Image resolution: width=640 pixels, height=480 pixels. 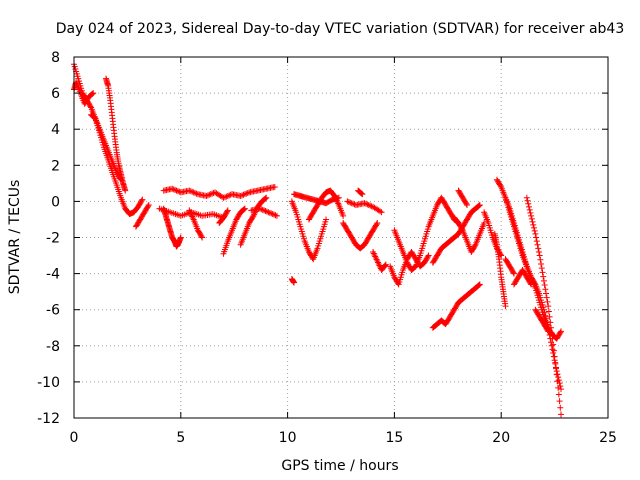 I want to click on series-s27, so click(x=456, y=306).